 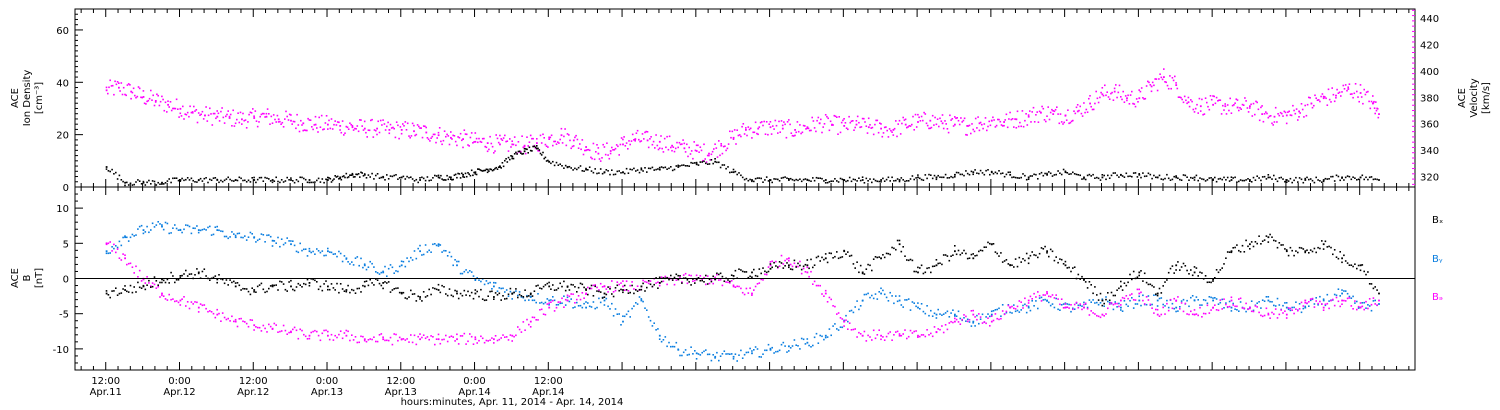 I want to click on density-axis-label-3: [cm⁻³], so click(x=39, y=98).